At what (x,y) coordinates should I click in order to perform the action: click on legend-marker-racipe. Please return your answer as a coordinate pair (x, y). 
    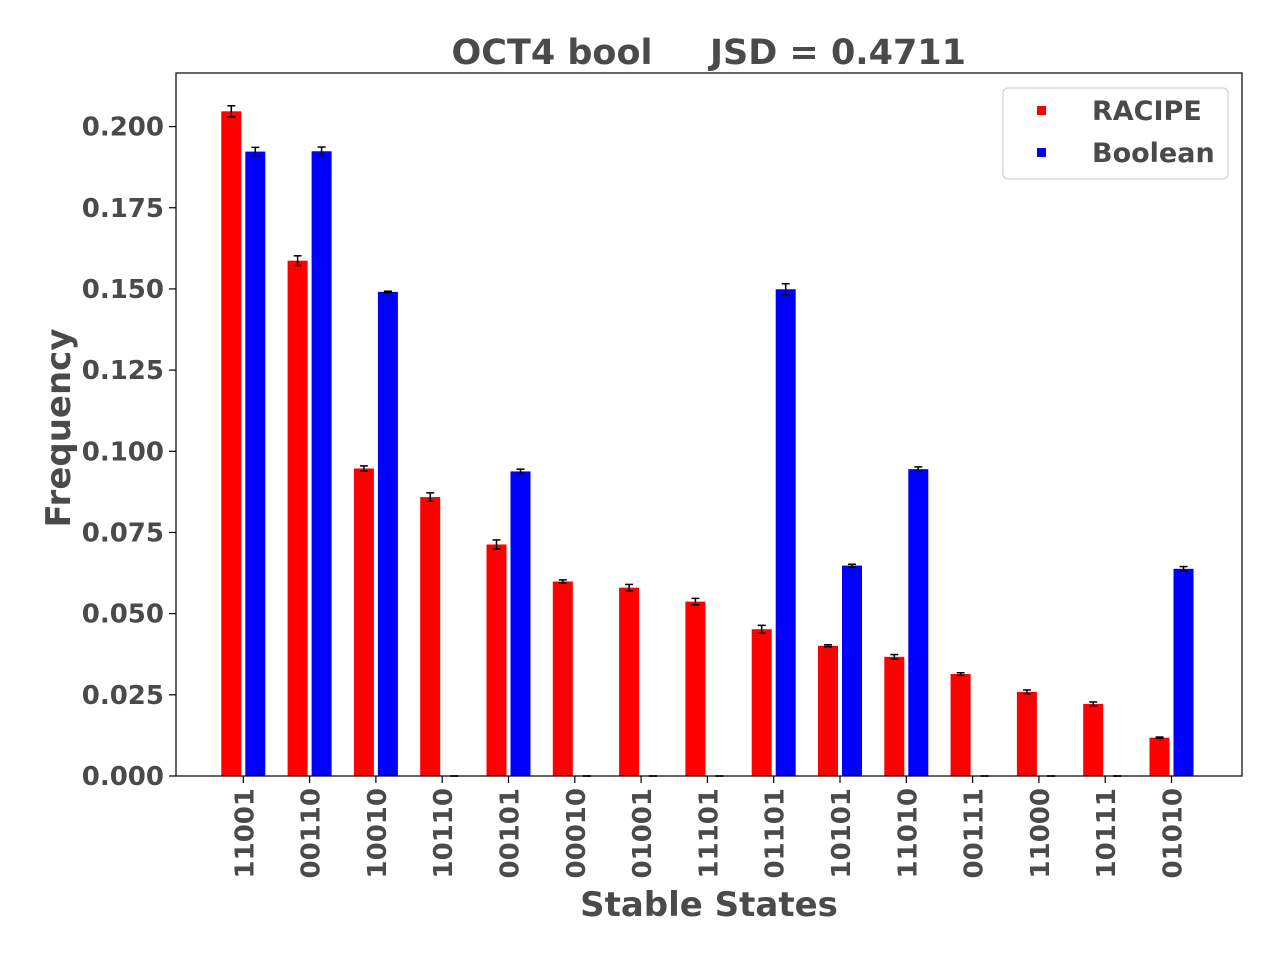
    Looking at the image, I should click on (1041, 110).